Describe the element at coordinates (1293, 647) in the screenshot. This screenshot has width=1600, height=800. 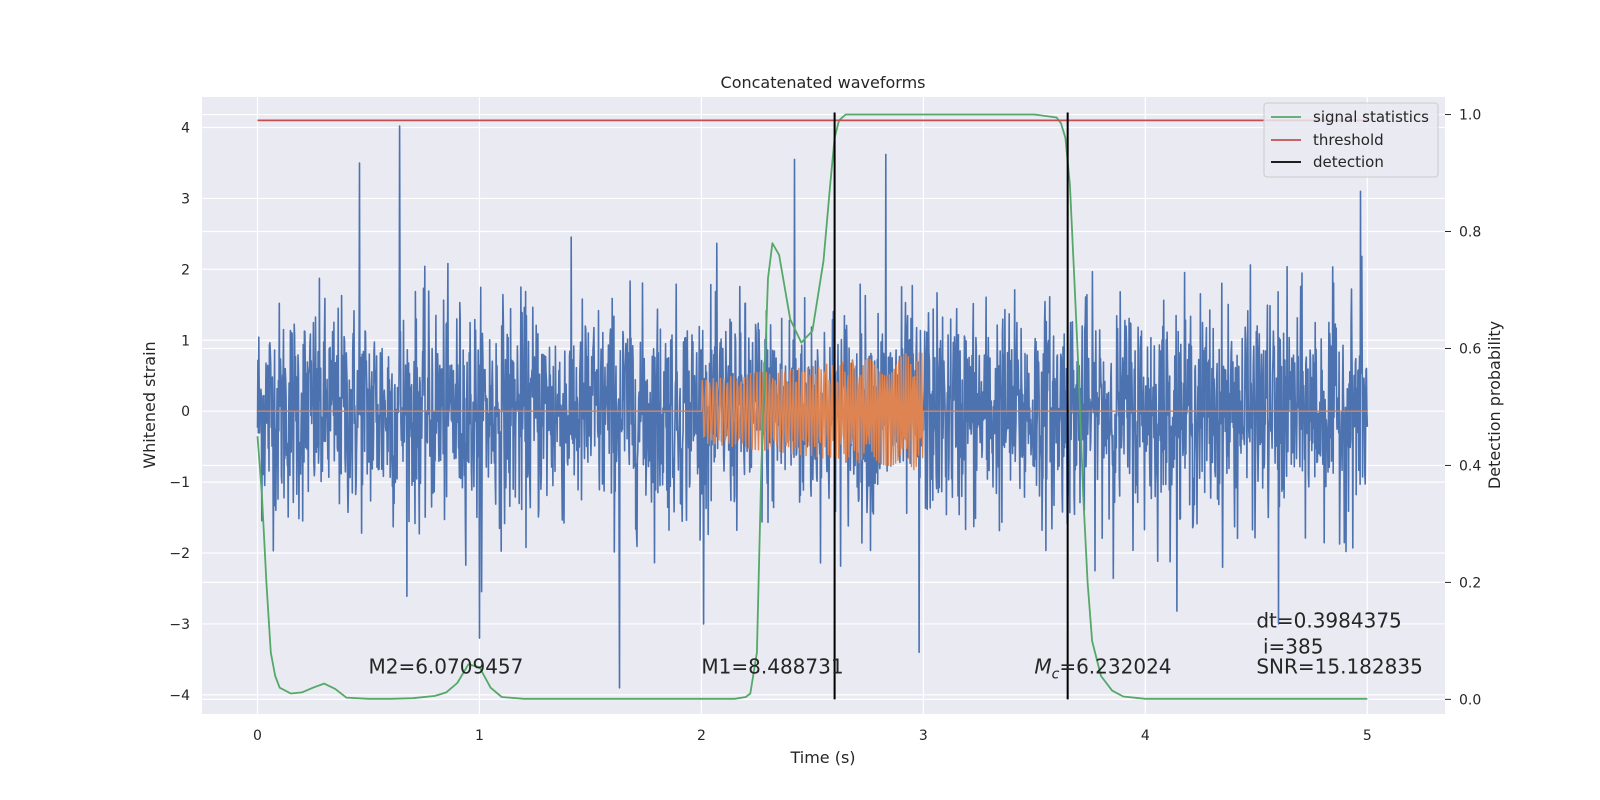
I see `annotation-text: i=385` at that location.